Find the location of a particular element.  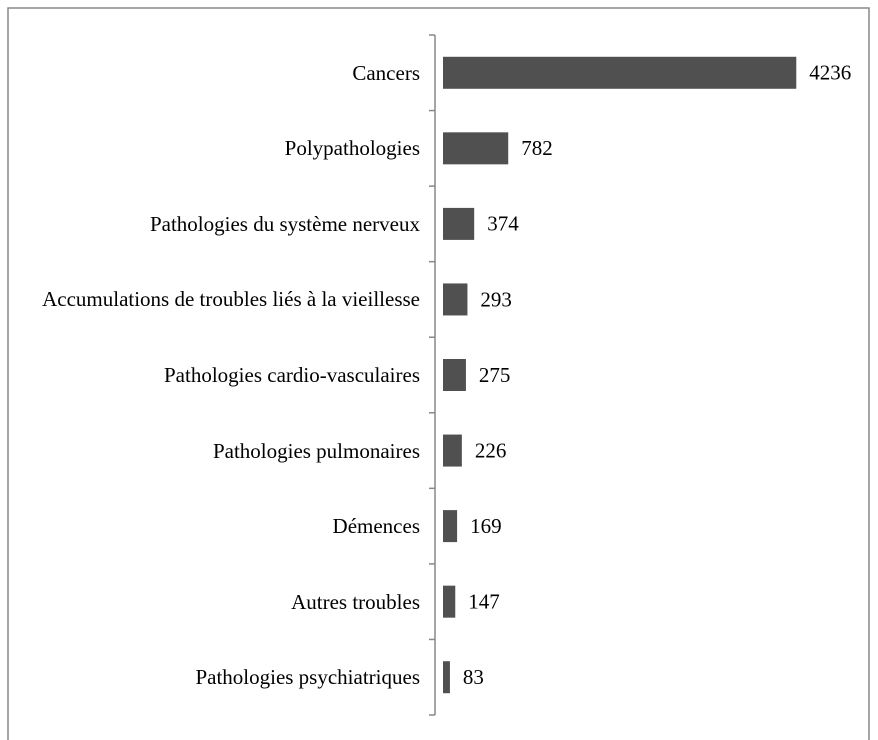

value-label: 374 is located at coordinates (503, 224).